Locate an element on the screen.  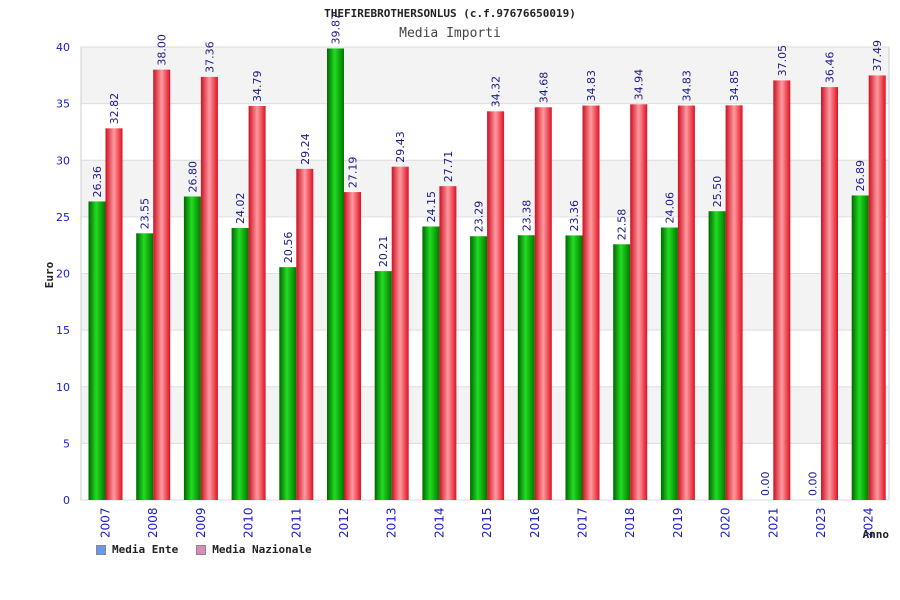
value-label: 27.71 is located at coordinates (448, 167).